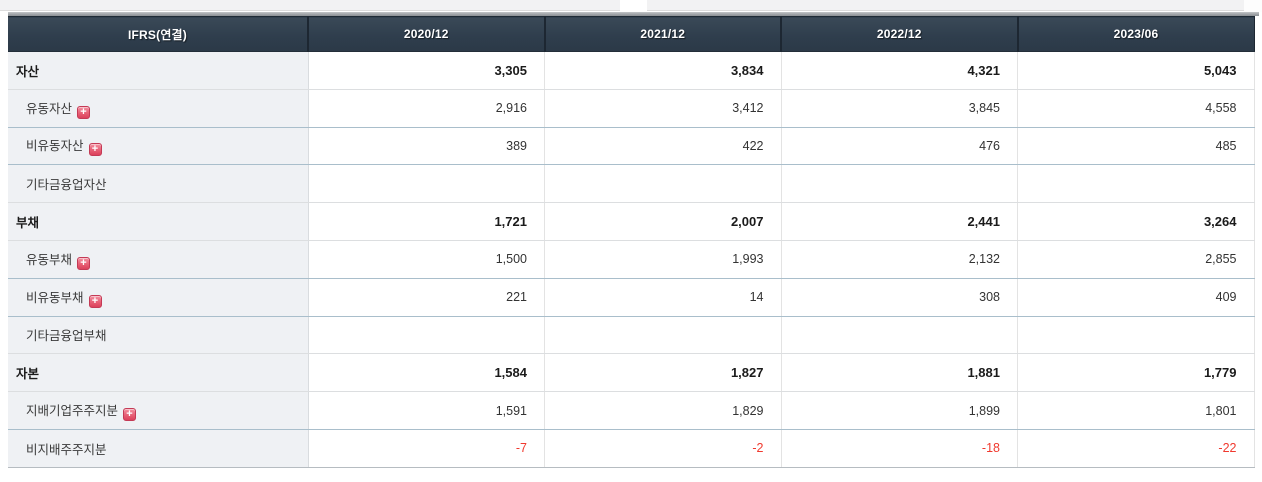 This screenshot has height=482, width=1262. What do you see at coordinates (158, 410) in the screenshot?
I see `row-label-controlling-interest: 지배기업주주지분 +` at bounding box center [158, 410].